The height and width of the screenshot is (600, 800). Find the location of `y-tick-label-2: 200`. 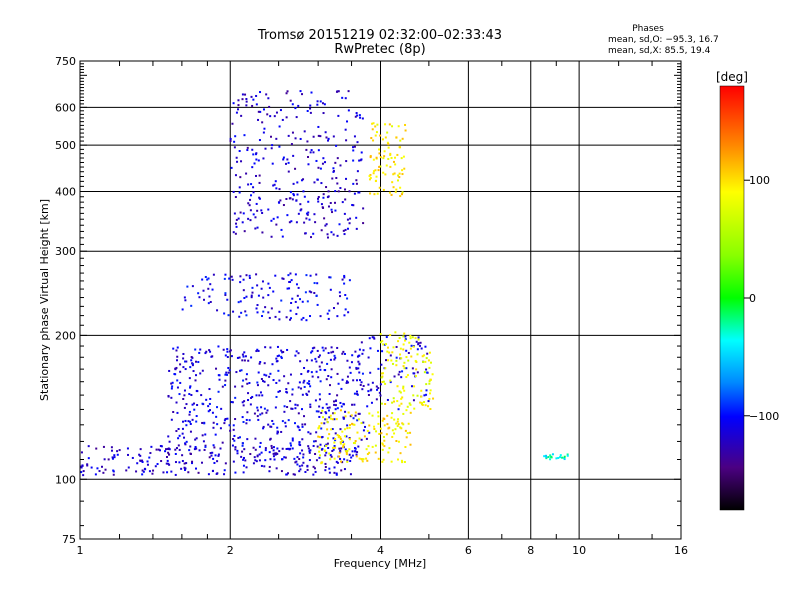

y-tick-label-2: 200 is located at coordinates (65, 335).